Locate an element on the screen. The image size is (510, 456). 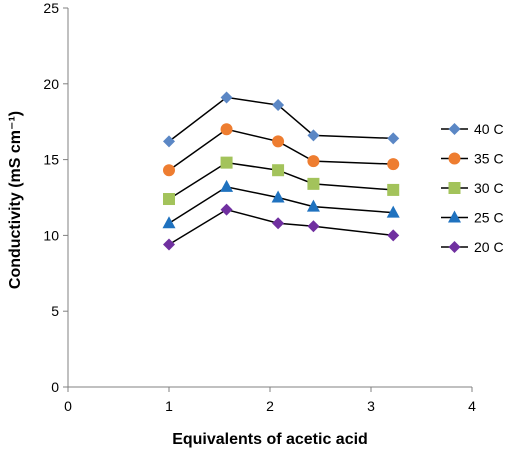
x-tick-label: 4 is located at coordinates (472, 406).